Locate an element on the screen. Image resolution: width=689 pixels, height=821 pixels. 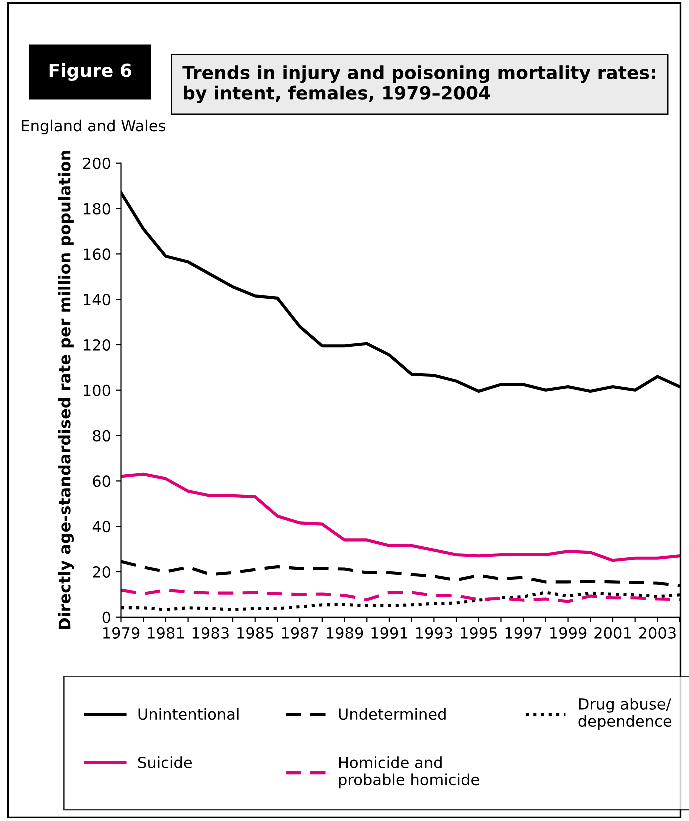
y-axis-title: Directly age-standardised rate per million population is located at coordinates (66, 390).